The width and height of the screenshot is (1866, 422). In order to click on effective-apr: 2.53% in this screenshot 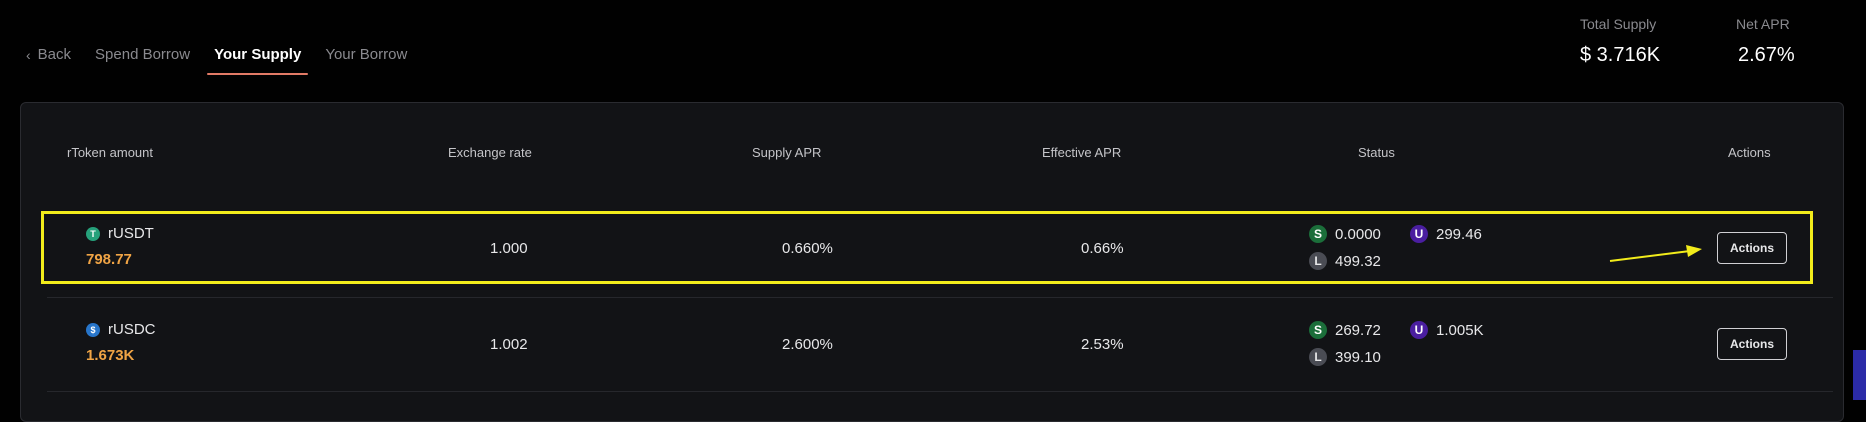, I will do `click(1102, 344)`.